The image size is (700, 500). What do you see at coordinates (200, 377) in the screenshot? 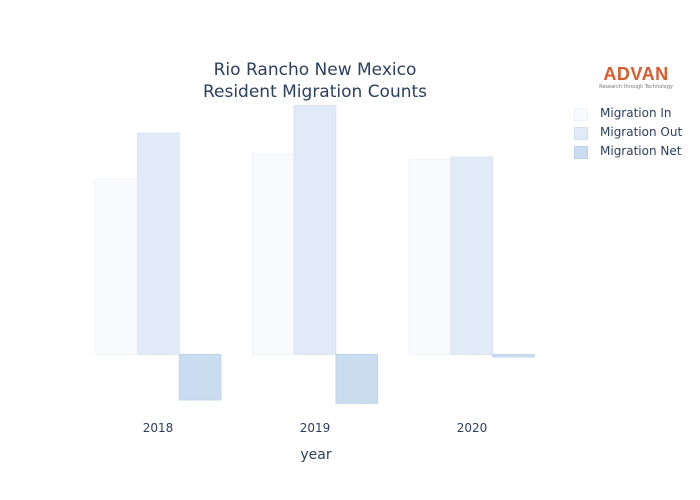
I see `bar-migration-net-2018` at bounding box center [200, 377].